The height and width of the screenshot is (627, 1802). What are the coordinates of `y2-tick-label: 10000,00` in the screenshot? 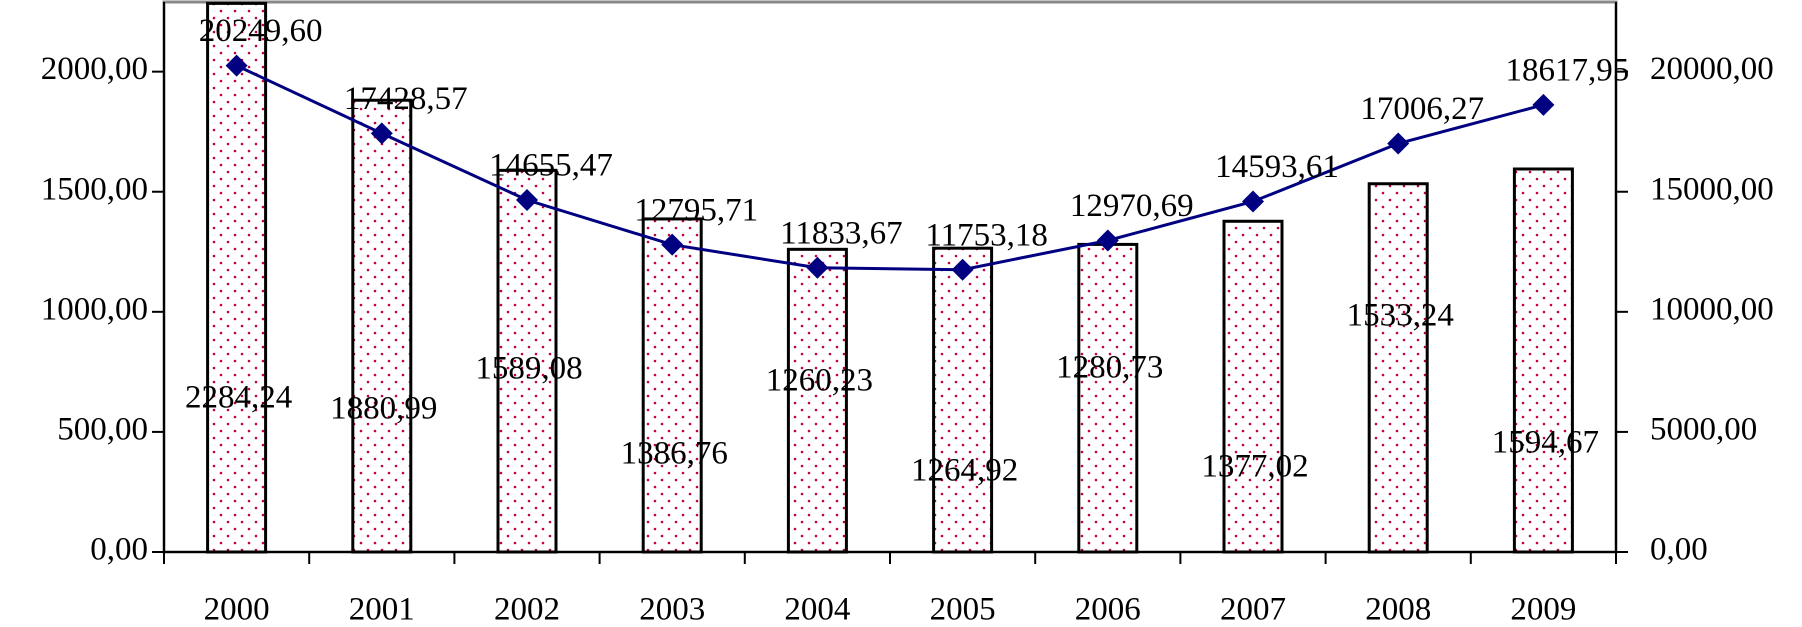 It's located at (1712, 309).